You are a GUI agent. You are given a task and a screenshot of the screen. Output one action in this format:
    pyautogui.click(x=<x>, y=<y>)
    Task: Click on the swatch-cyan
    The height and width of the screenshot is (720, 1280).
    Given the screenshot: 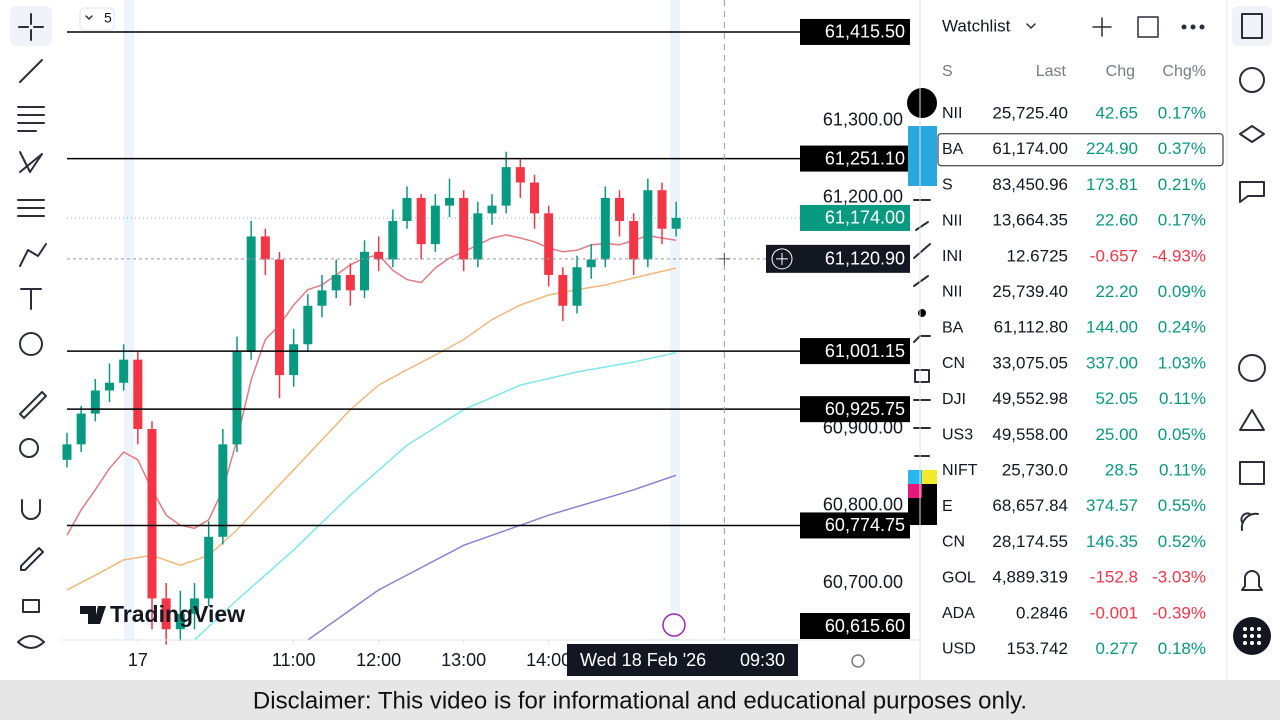 What is the action you would take?
    pyautogui.click(x=915, y=477)
    